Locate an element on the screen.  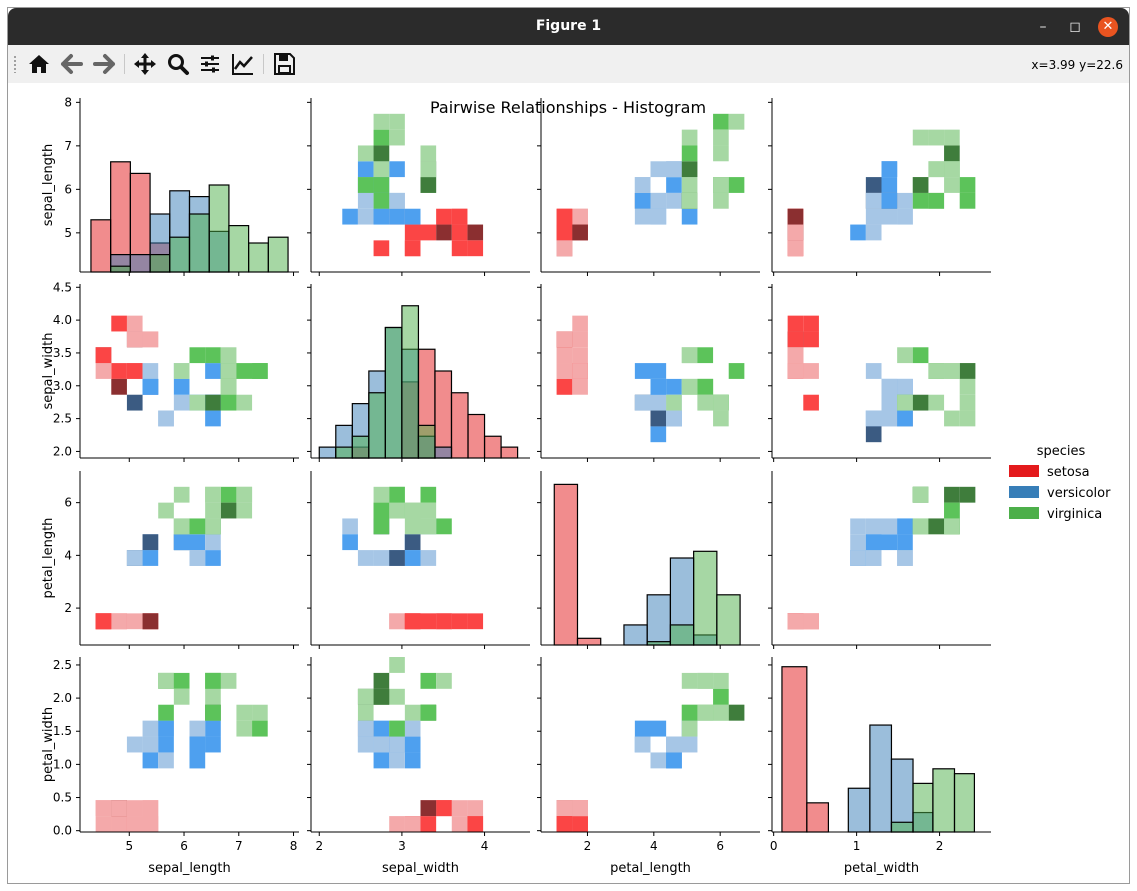
y-tick-label: 1.5 is located at coordinates (62, 731).